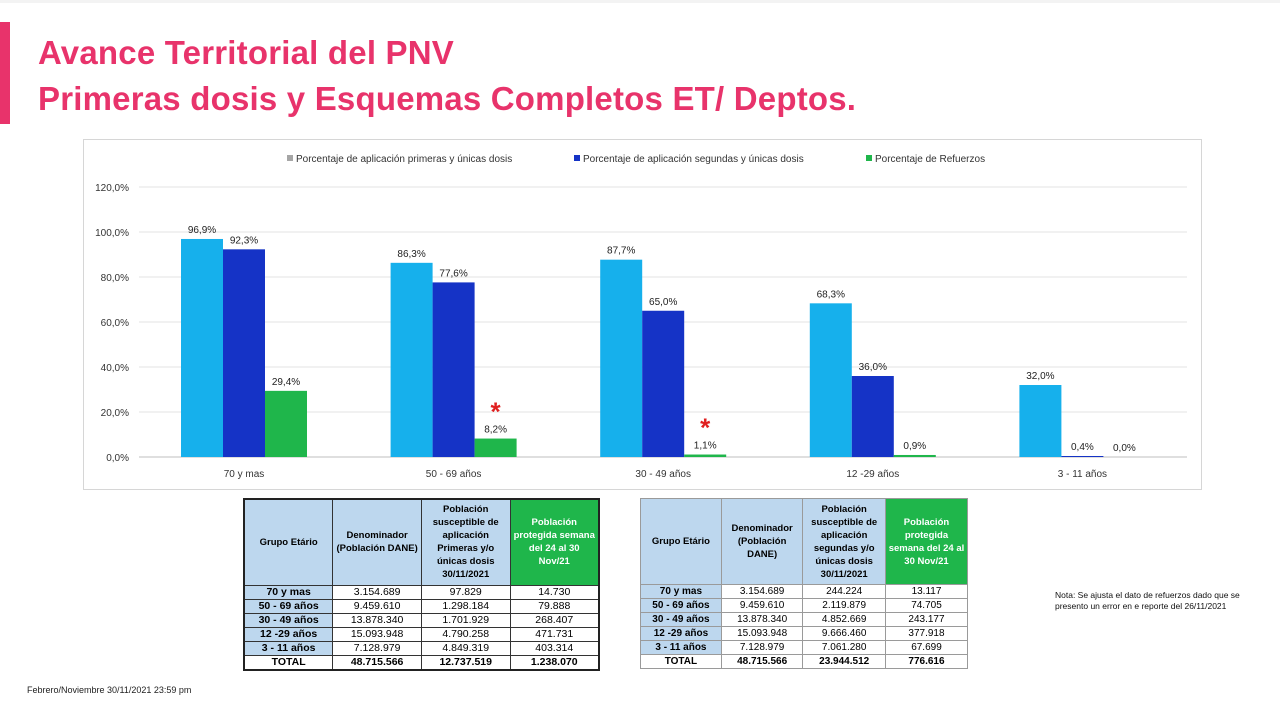 This screenshot has height=714, width=1280. I want to click on table-cell: 97.829, so click(465, 592).